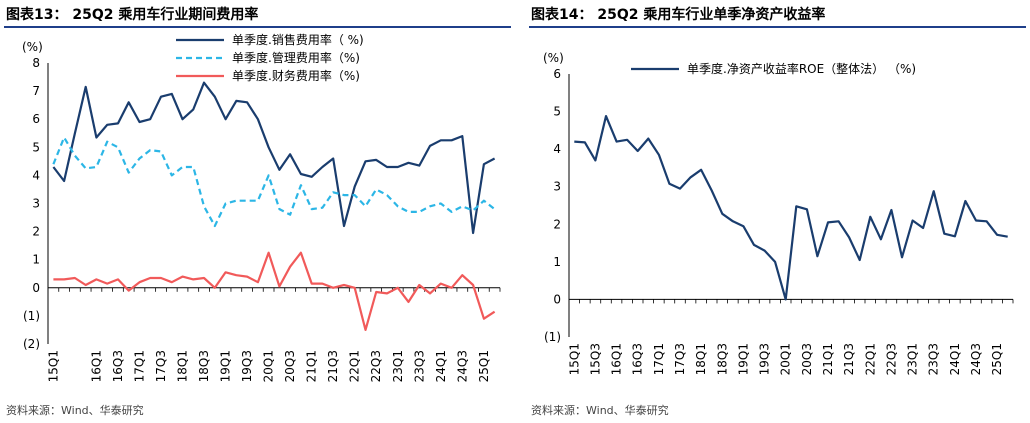  I want to click on legend-label: 单季度.财务费用率（%), so click(296, 75).